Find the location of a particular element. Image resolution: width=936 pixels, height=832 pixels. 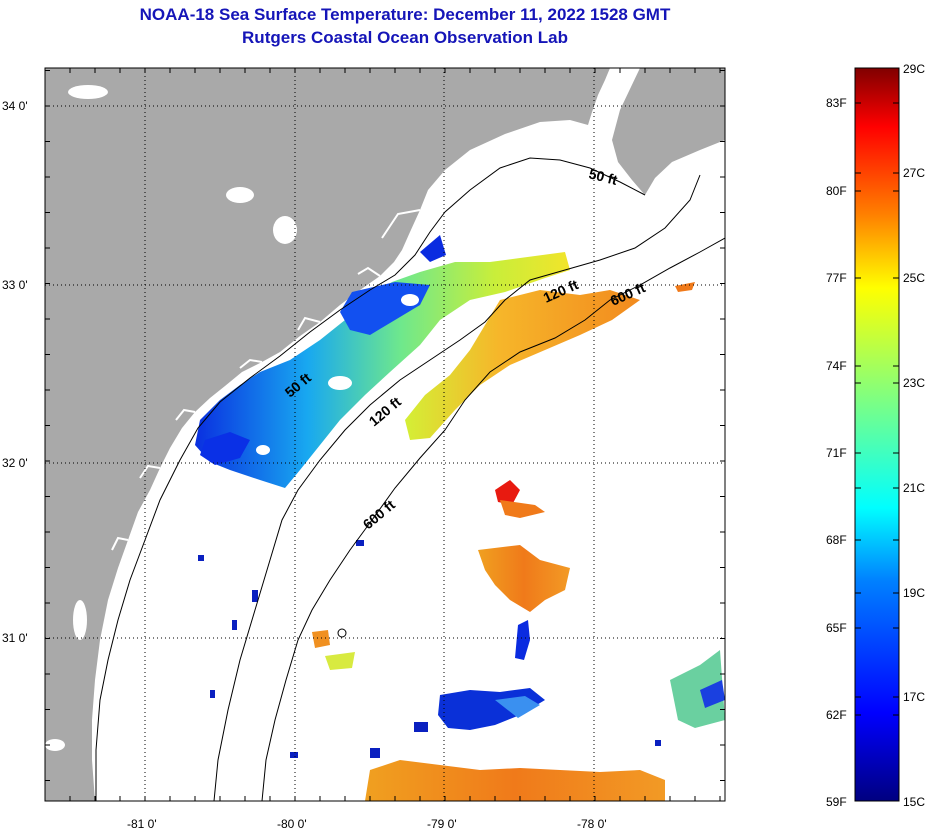

sst-shelf-warm is located at coordinates (522, 365).